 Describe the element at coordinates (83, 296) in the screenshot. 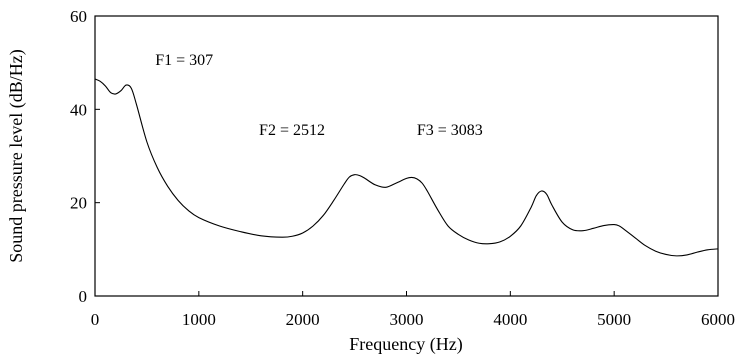

I see `y-tick-label: 0` at that location.